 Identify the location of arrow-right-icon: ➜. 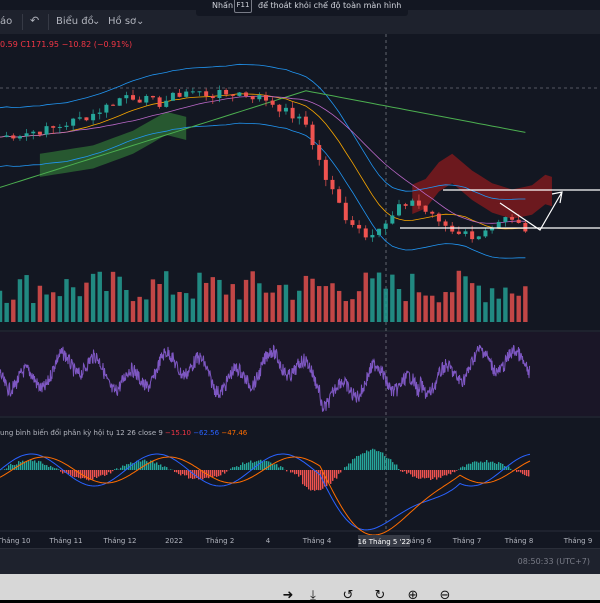
(288, 596).